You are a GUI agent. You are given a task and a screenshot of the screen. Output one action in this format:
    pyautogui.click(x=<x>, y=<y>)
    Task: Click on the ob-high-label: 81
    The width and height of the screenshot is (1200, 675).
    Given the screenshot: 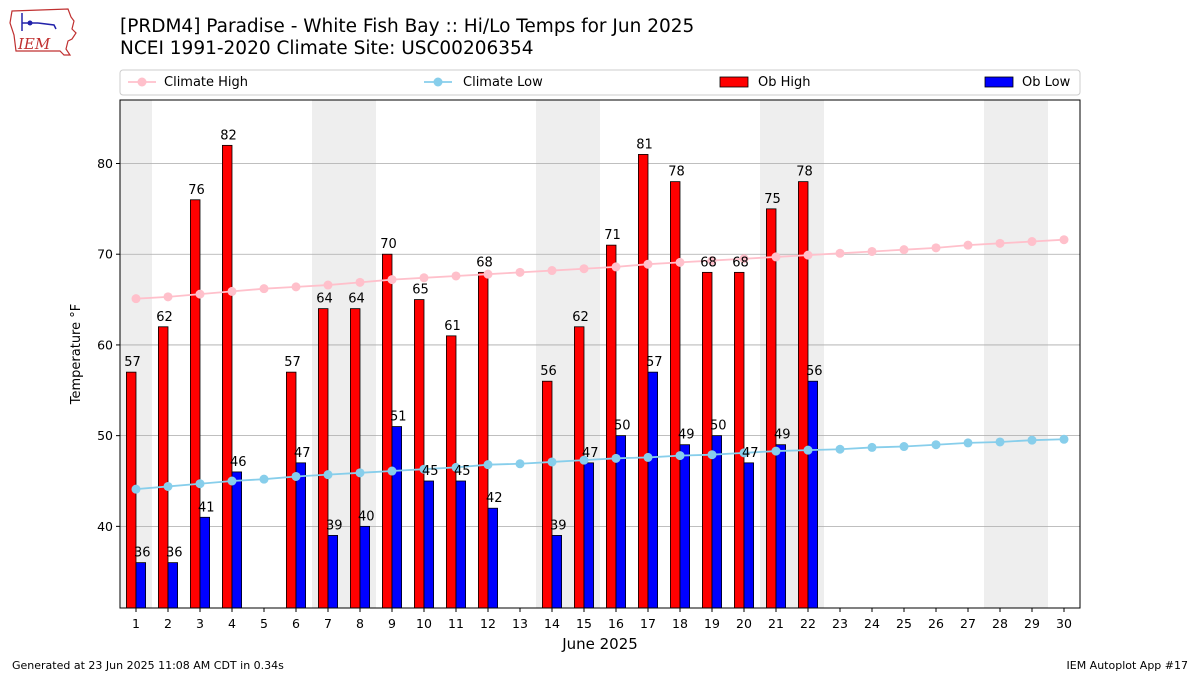 What is the action you would take?
    pyautogui.click(x=644, y=144)
    